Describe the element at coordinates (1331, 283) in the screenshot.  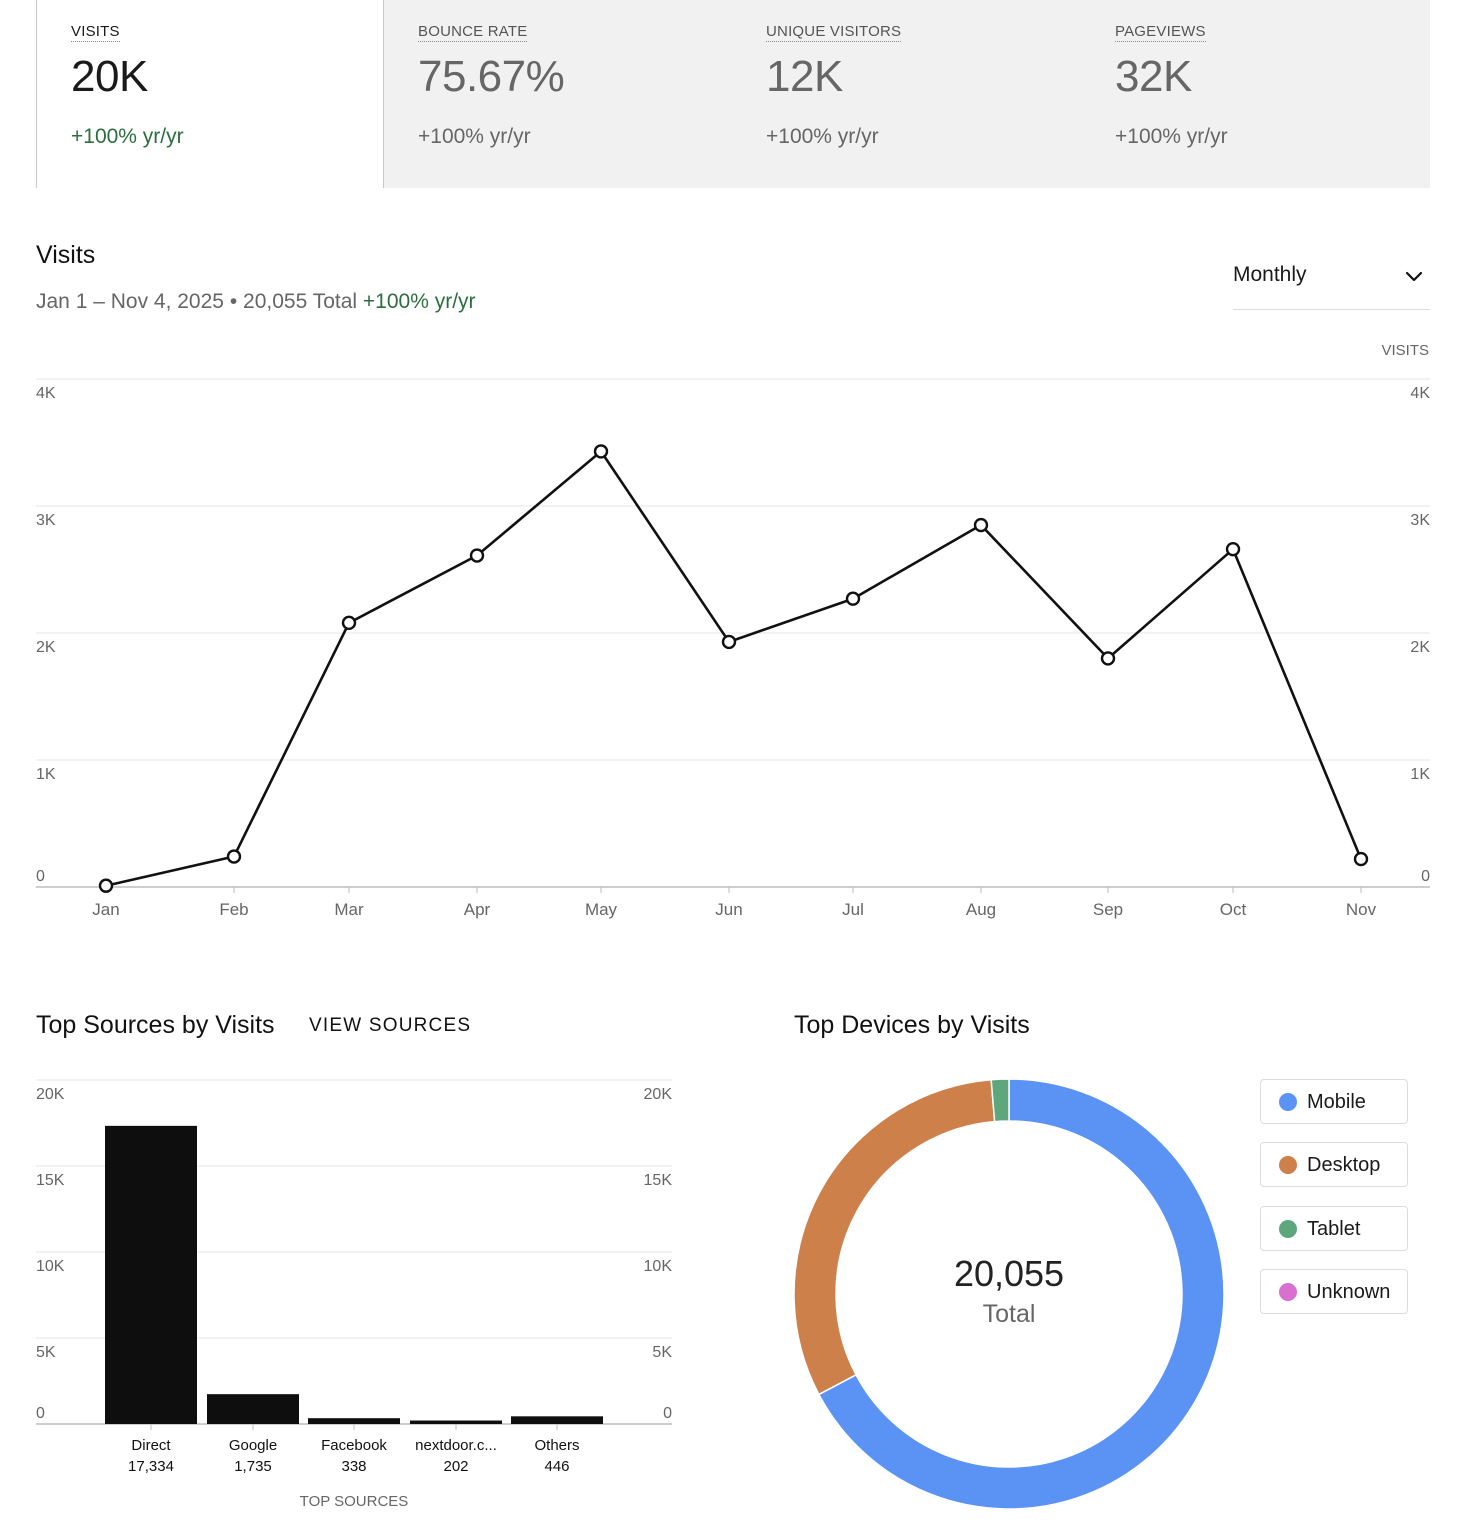
I see `period-dropdown: Monthly` at that location.